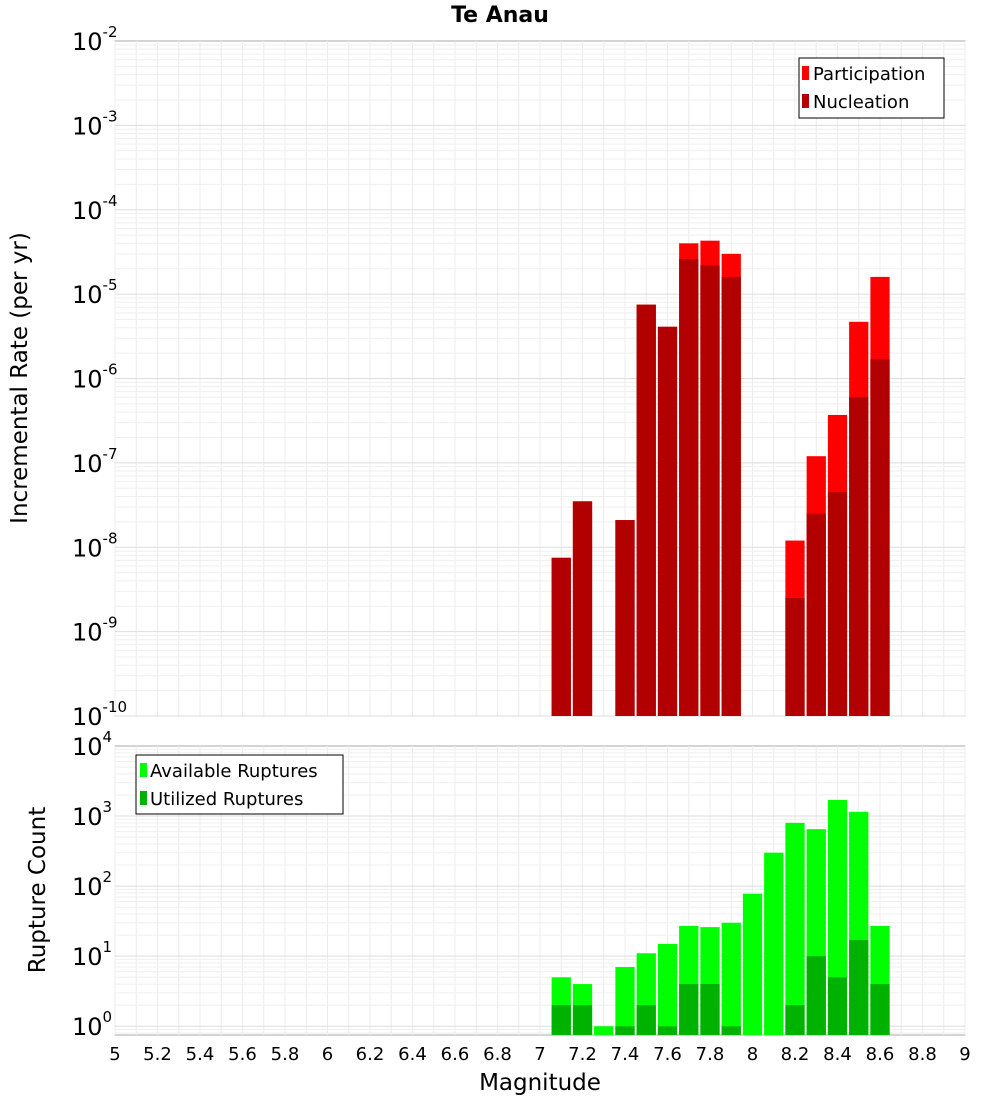 The width and height of the screenshot is (1000, 1100). Describe the element at coordinates (92, 954) in the screenshot. I see `y-tick-label: 10¹` at that location.